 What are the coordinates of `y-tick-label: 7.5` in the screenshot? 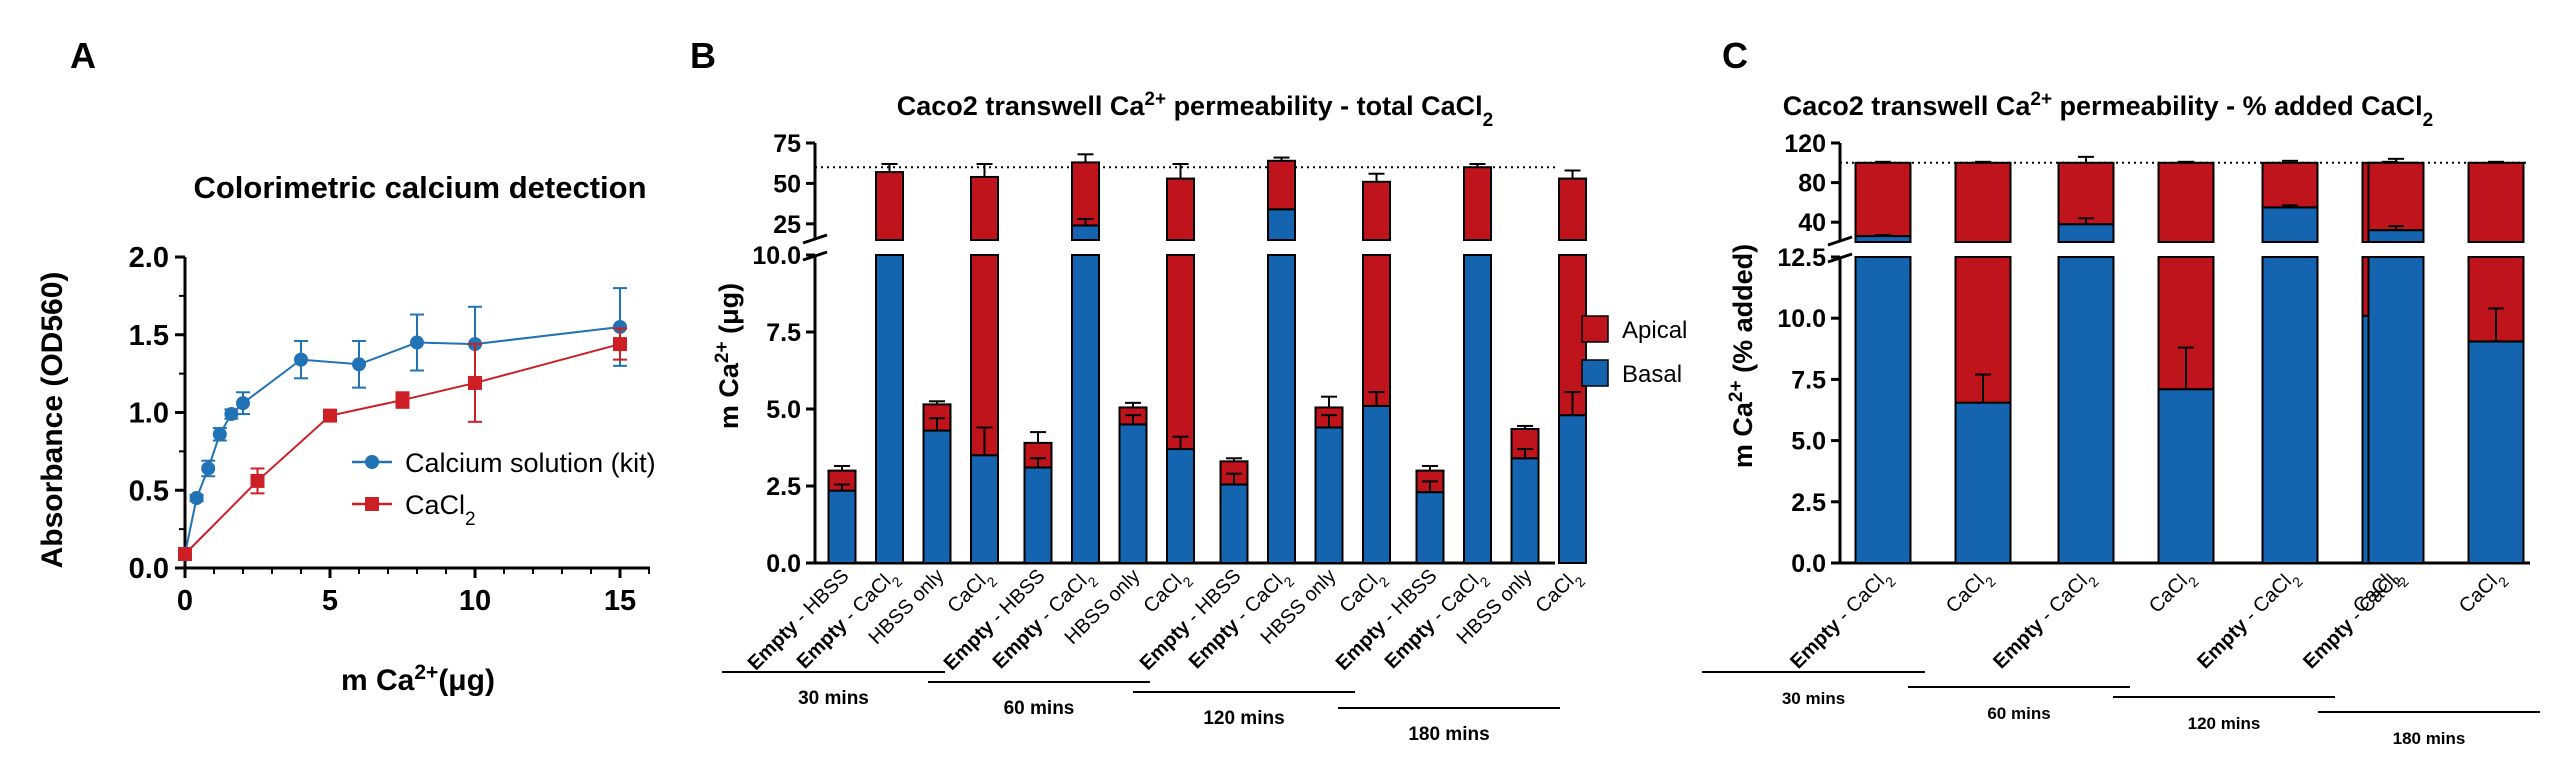 It's located at (1808, 380).